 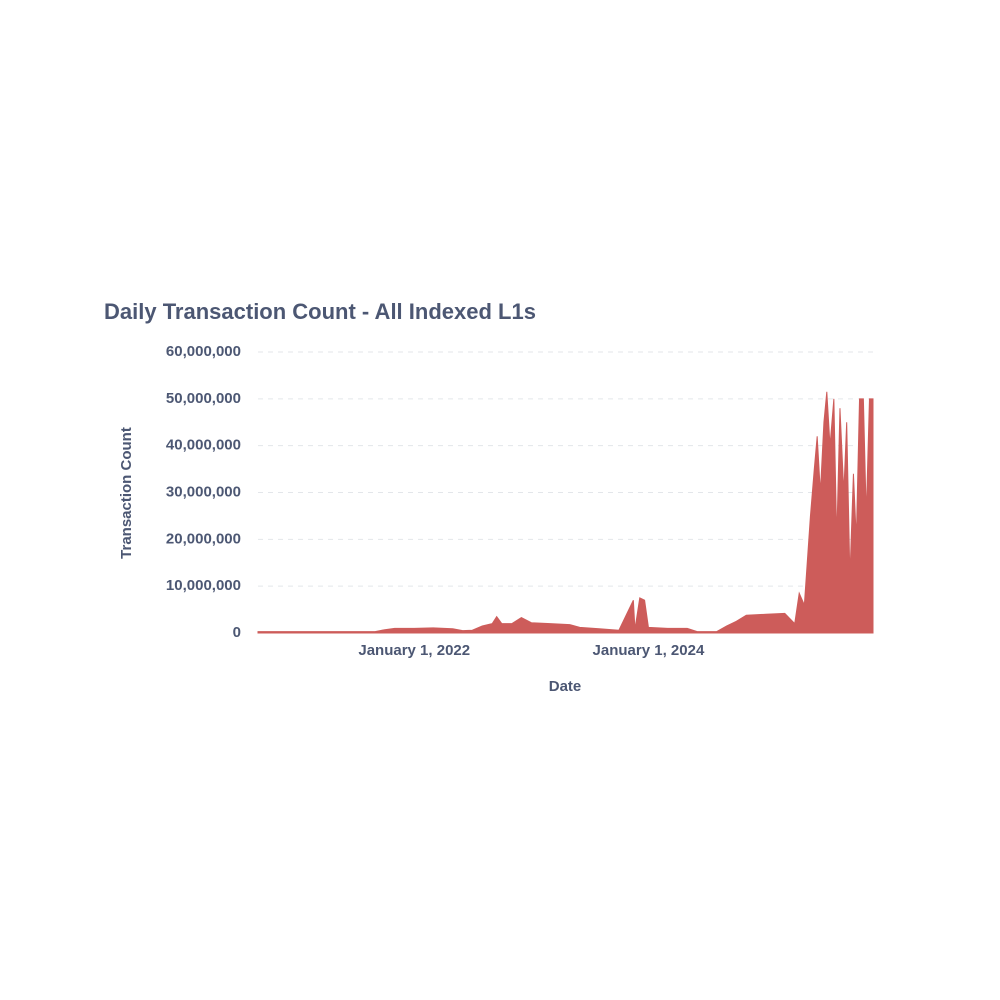 What do you see at coordinates (203, 445) in the screenshot?
I see `y-tick-label: 40,000,000` at bounding box center [203, 445].